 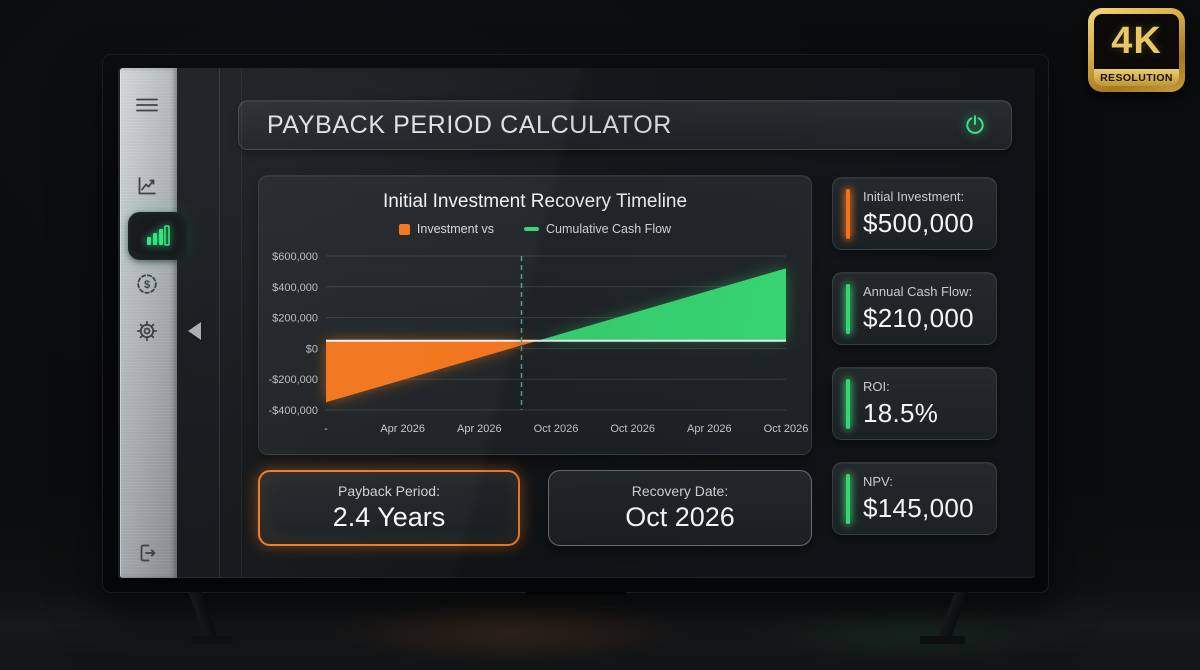 I want to click on 4k-badge-text: 4K, so click(x=1136, y=41).